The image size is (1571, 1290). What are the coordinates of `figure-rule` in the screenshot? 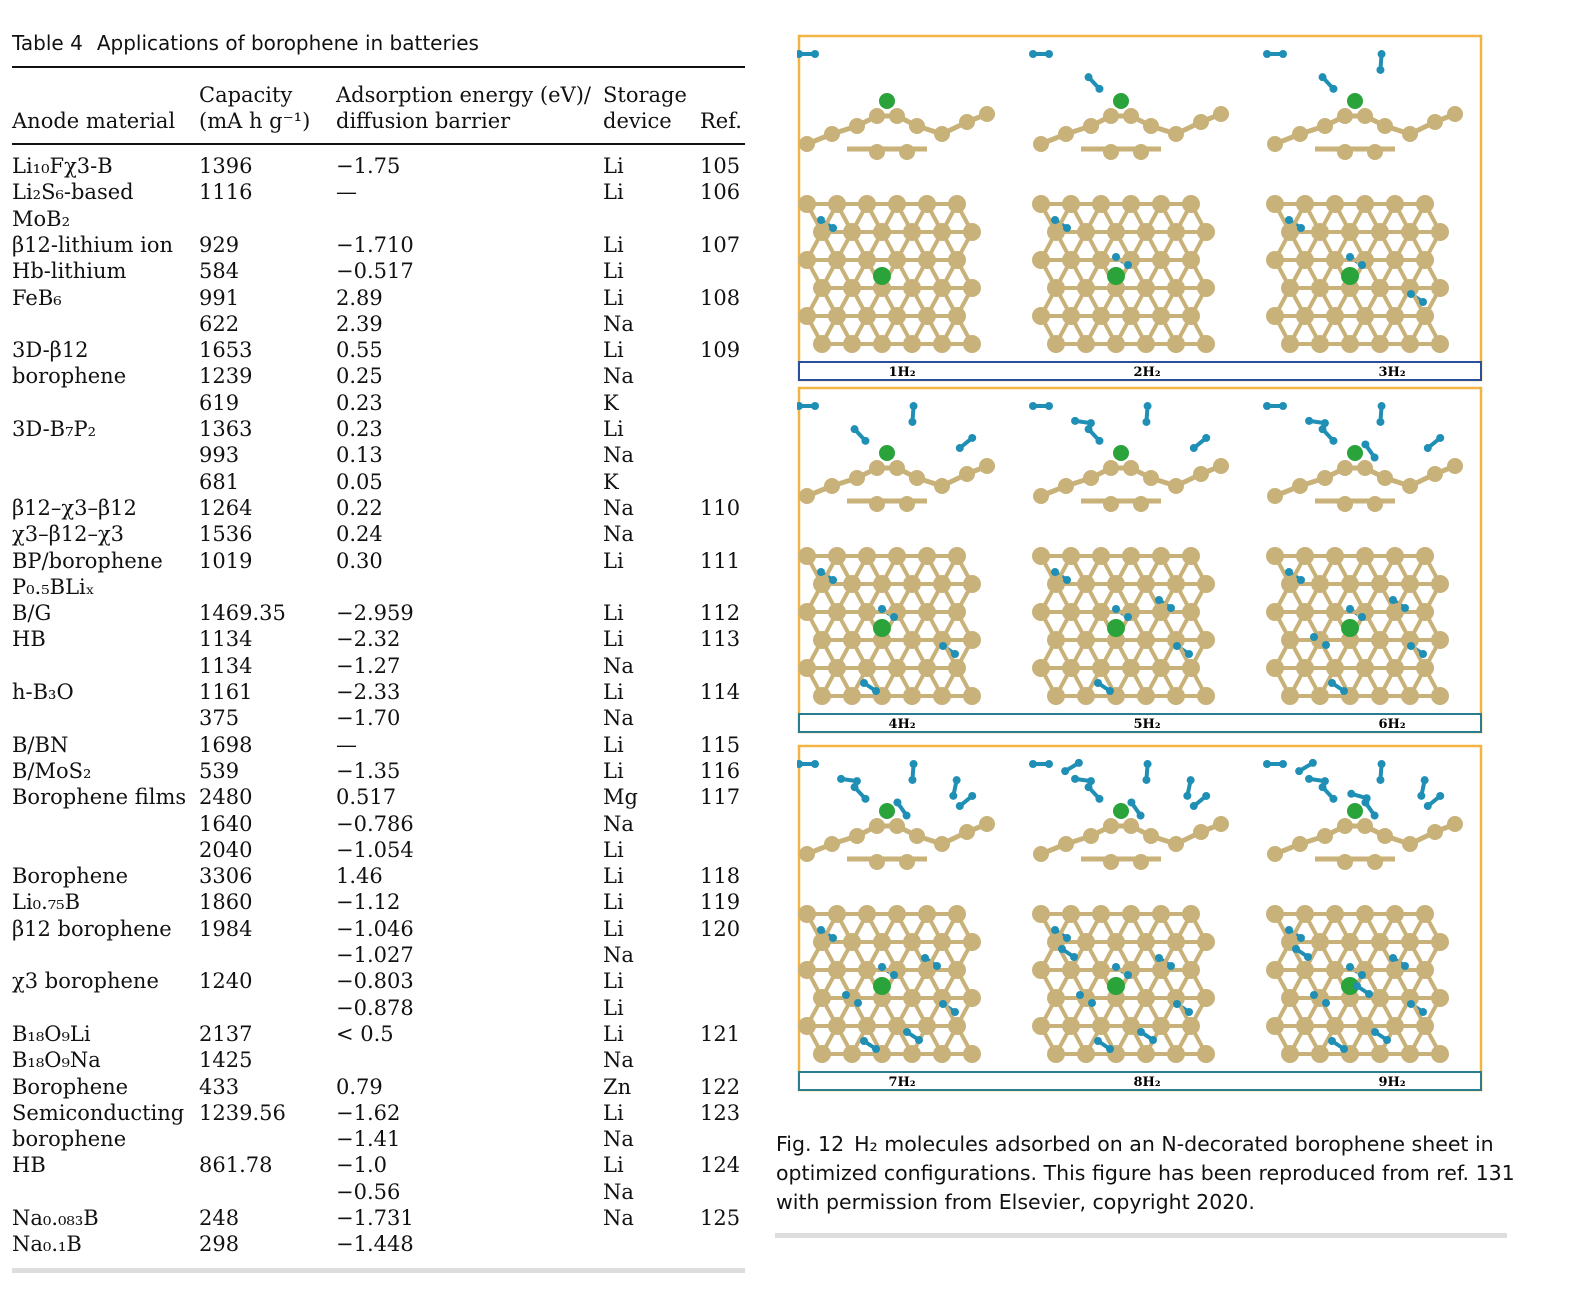 It's located at (1141, 1235).